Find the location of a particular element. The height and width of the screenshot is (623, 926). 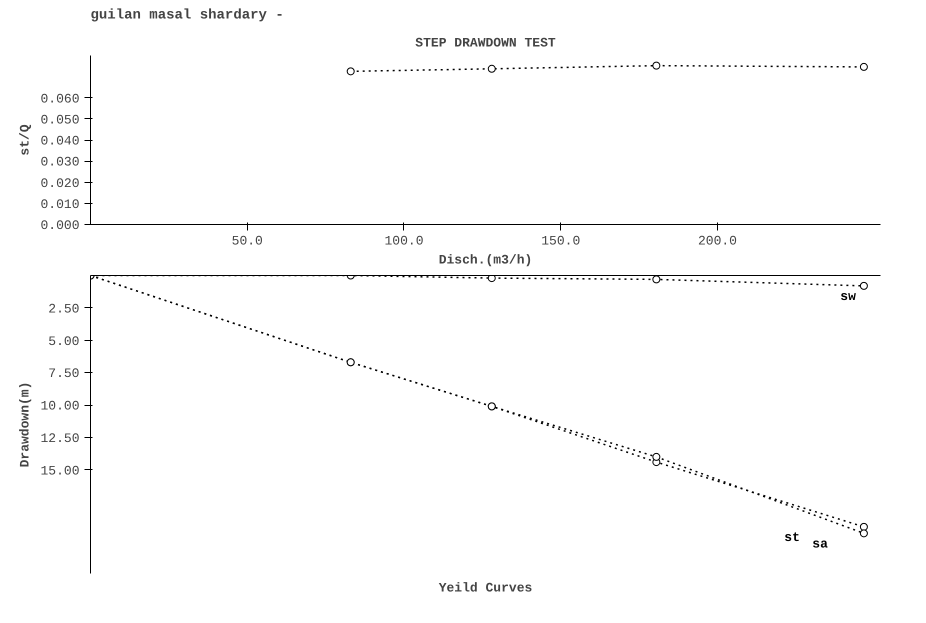

y-tick-label: 0.060 is located at coordinates (60, 98).